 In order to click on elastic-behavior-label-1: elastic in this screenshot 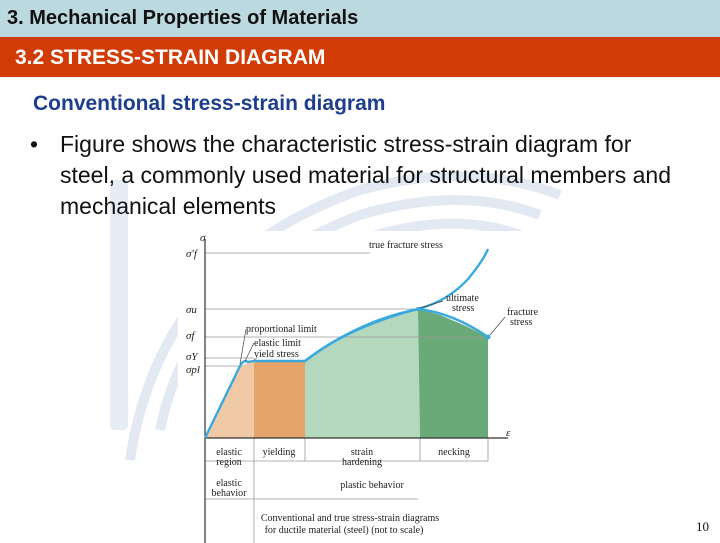, I will do `click(229, 483)`.